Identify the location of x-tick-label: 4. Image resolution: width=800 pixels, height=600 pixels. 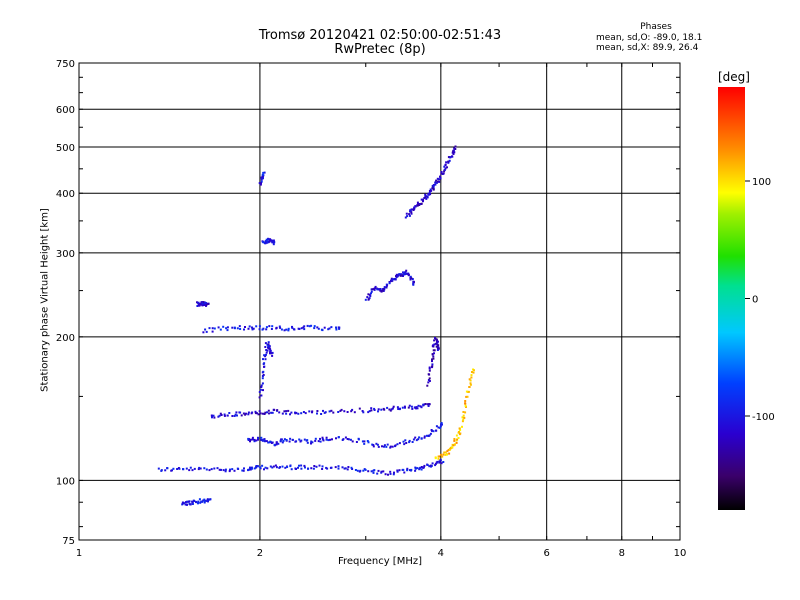
(441, 553).